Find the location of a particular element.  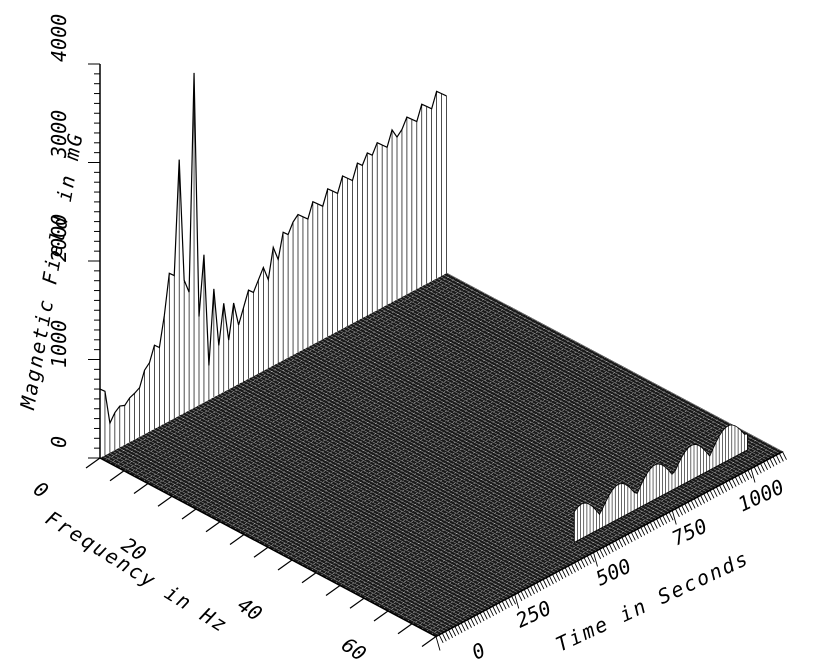

y-tick-label: 0 is located at coordinates (478, 650).